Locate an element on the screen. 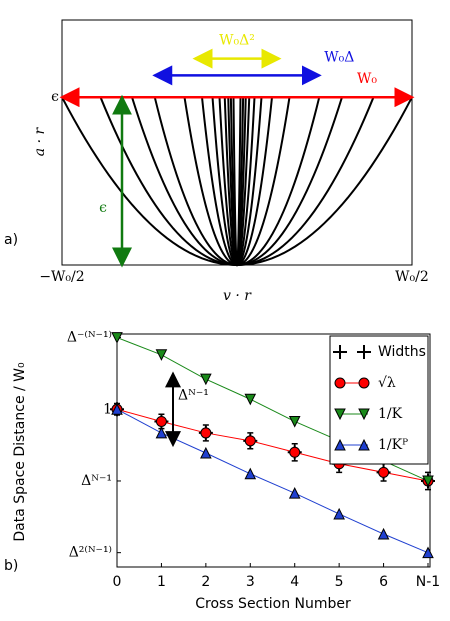 The width and height of the screenshot is (450, 621). legend-label: √λ is located at coordinates (387, 383).